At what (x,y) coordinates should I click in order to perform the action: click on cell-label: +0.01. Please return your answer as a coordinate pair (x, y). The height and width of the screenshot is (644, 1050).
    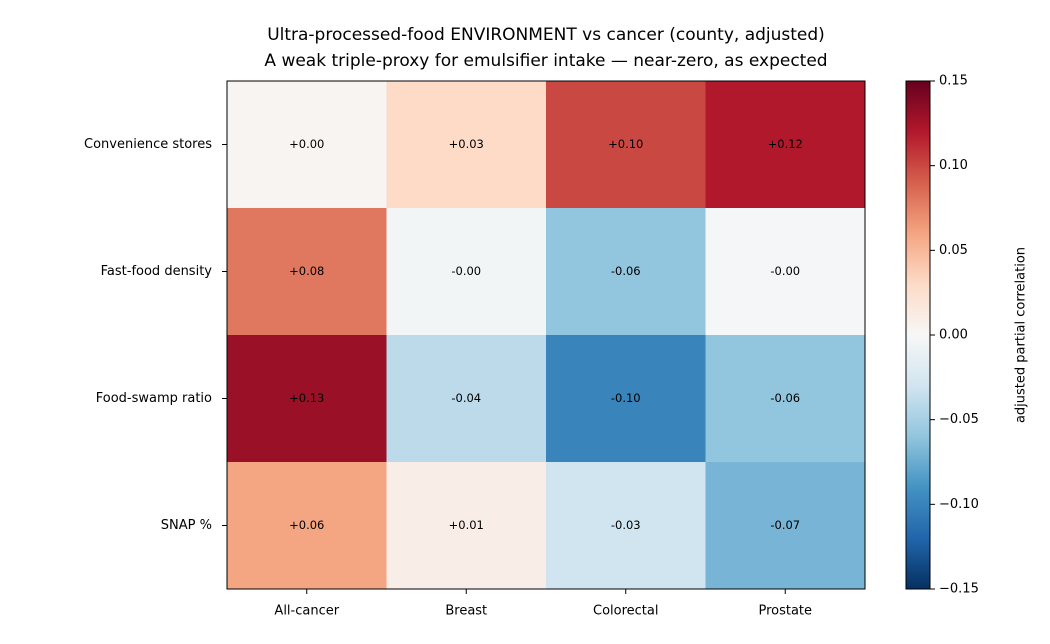
    Looking at the image, I should click on (466, 525).